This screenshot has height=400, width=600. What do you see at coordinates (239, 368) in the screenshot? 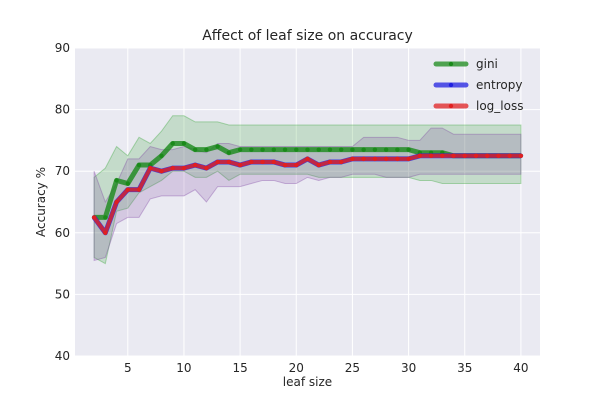
I see `x-tick-label: 15` at bounding box center [239, 368].